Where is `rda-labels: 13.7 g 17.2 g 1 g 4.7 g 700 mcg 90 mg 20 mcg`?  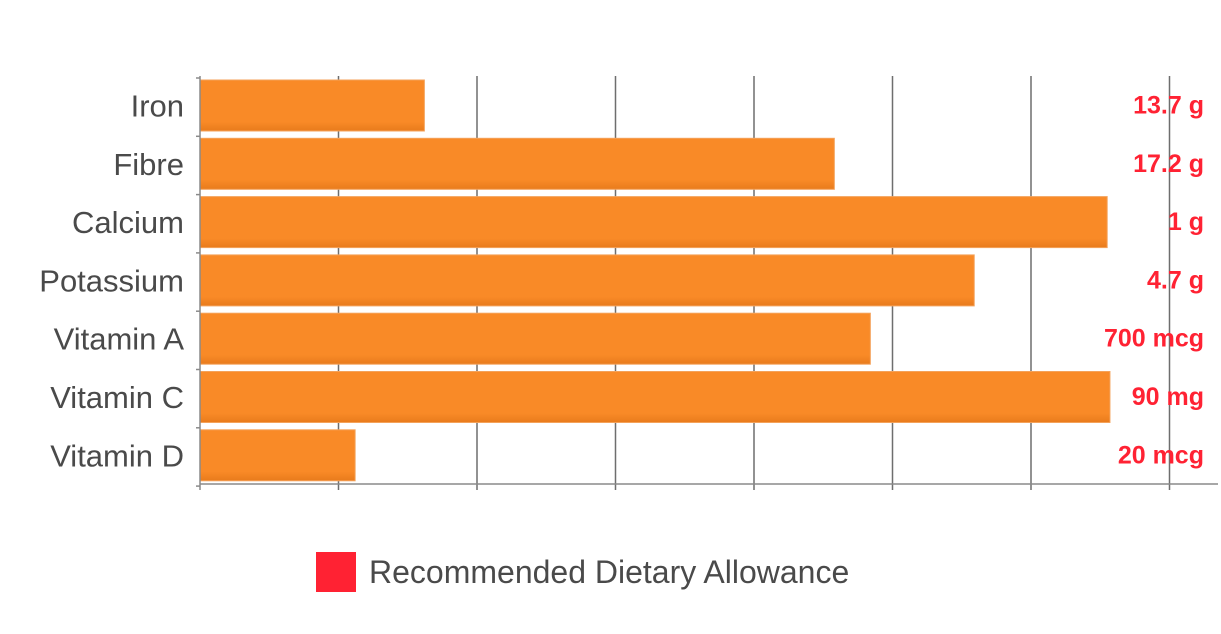 rda-labels: 13.7 g 17.2 g 1 g 4.7 g 700 mcg 90 mg 20 mcg is located at coordinates (1154, 281).